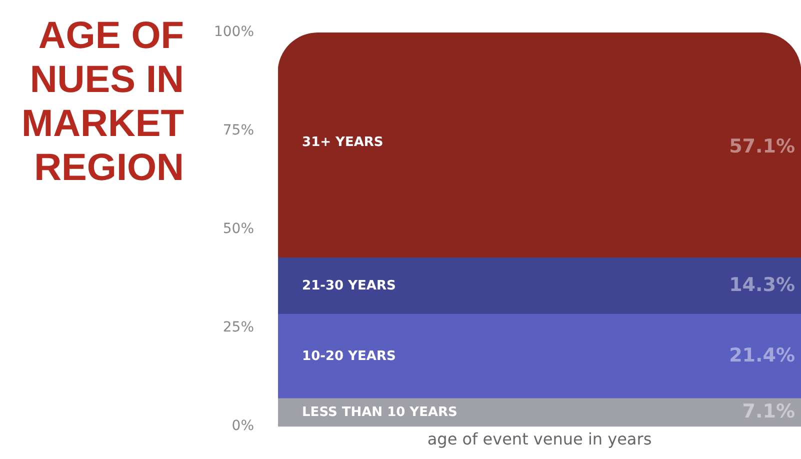  What do you see at coordinates (102, 102) in the screenshot?
I see `text: AGE OF NUES IN MARKET REGION` at bounding box center [102, 102].